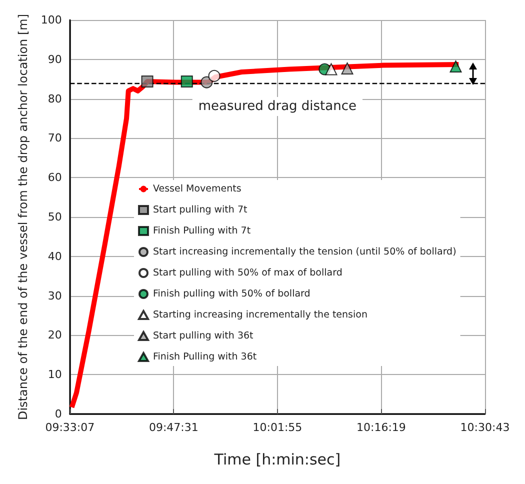  I want to click on legend-label: Start pulling with 50% of max of bollard, so click(247, 273).